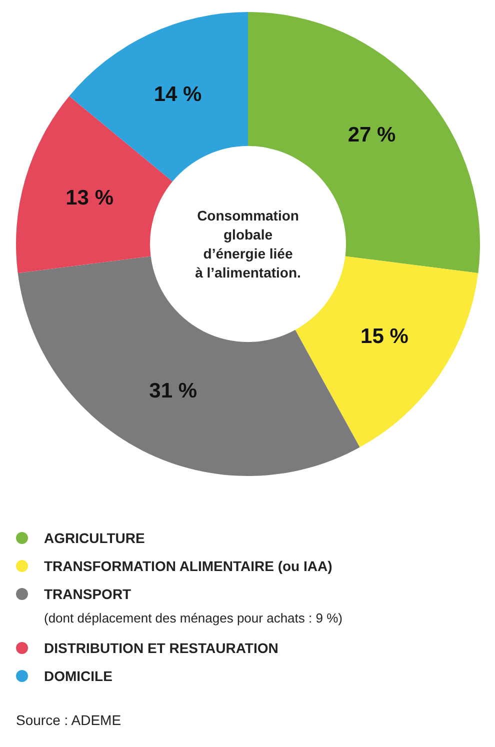  I want to click on data-label: 27 %, so click(372, 134).